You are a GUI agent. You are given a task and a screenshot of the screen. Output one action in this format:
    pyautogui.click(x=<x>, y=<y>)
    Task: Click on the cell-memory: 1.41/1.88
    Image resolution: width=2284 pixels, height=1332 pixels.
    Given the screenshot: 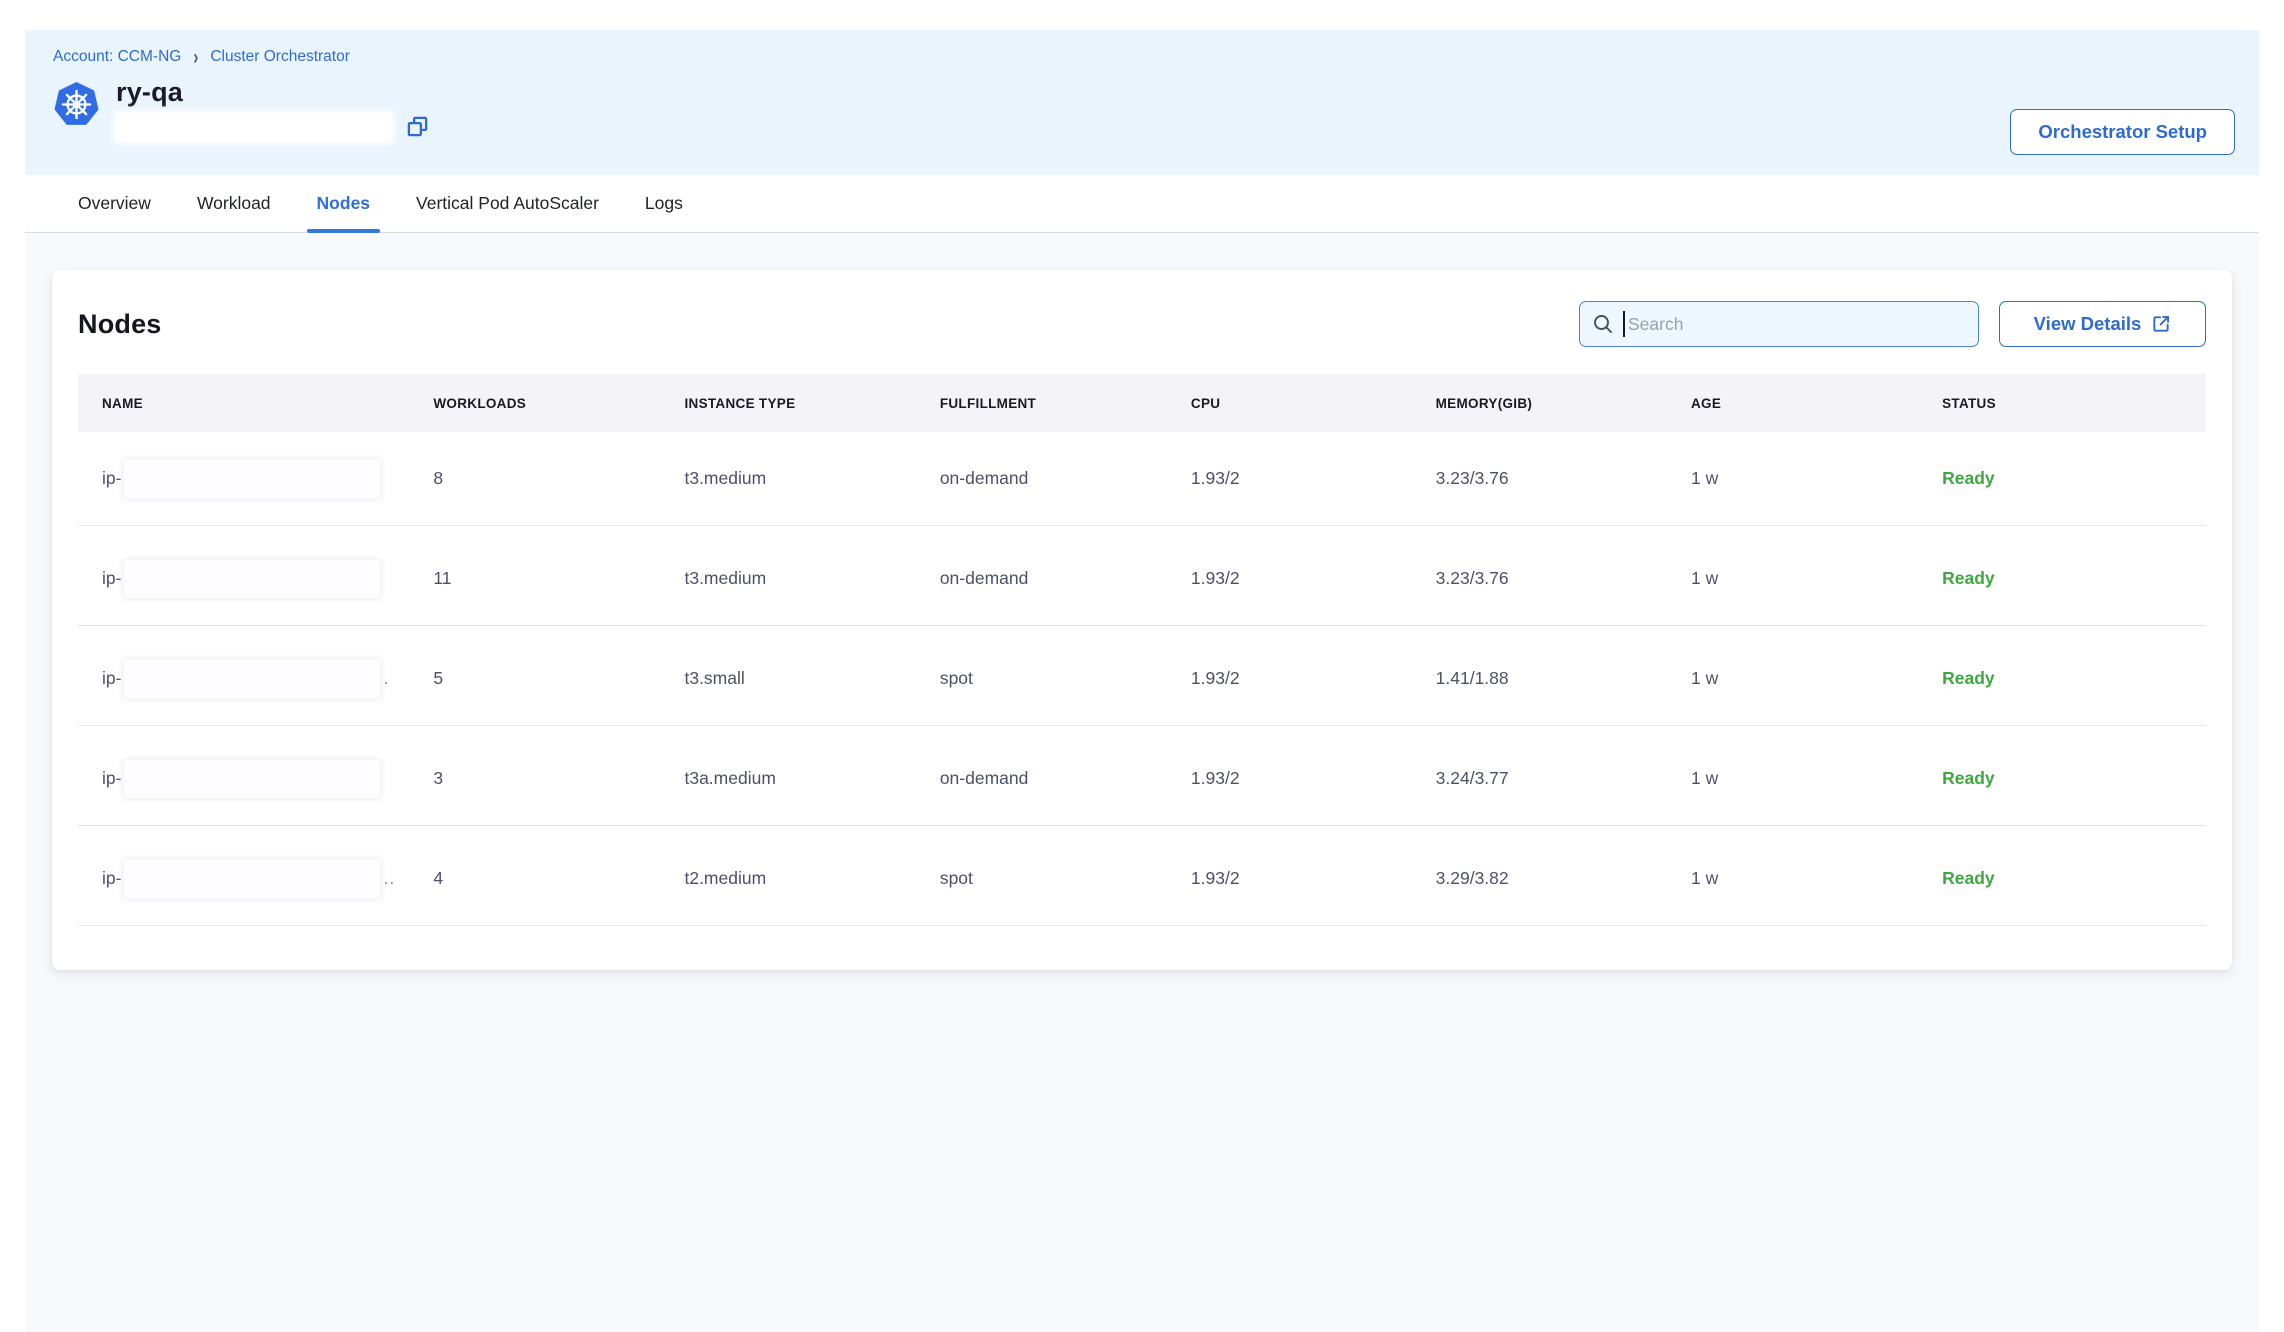 What is the action you would take?
    pyautogui.click(x=1472, y=678)
    